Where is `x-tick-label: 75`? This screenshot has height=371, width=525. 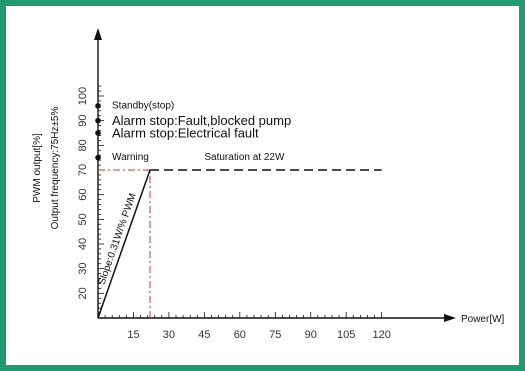 x-tick-label: 75 is located at coordinates (275, 335).